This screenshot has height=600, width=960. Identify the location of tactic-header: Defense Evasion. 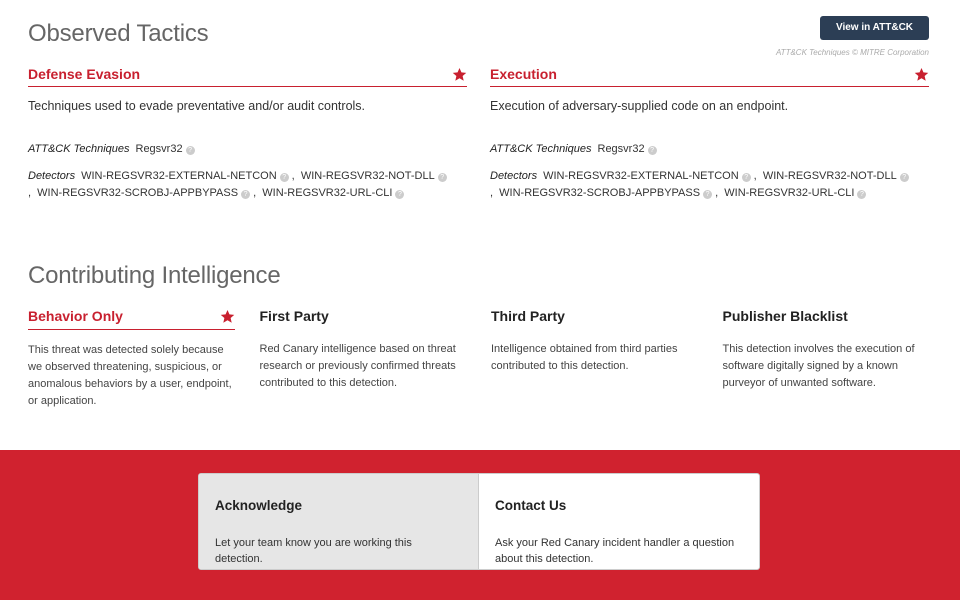
(247, 76).